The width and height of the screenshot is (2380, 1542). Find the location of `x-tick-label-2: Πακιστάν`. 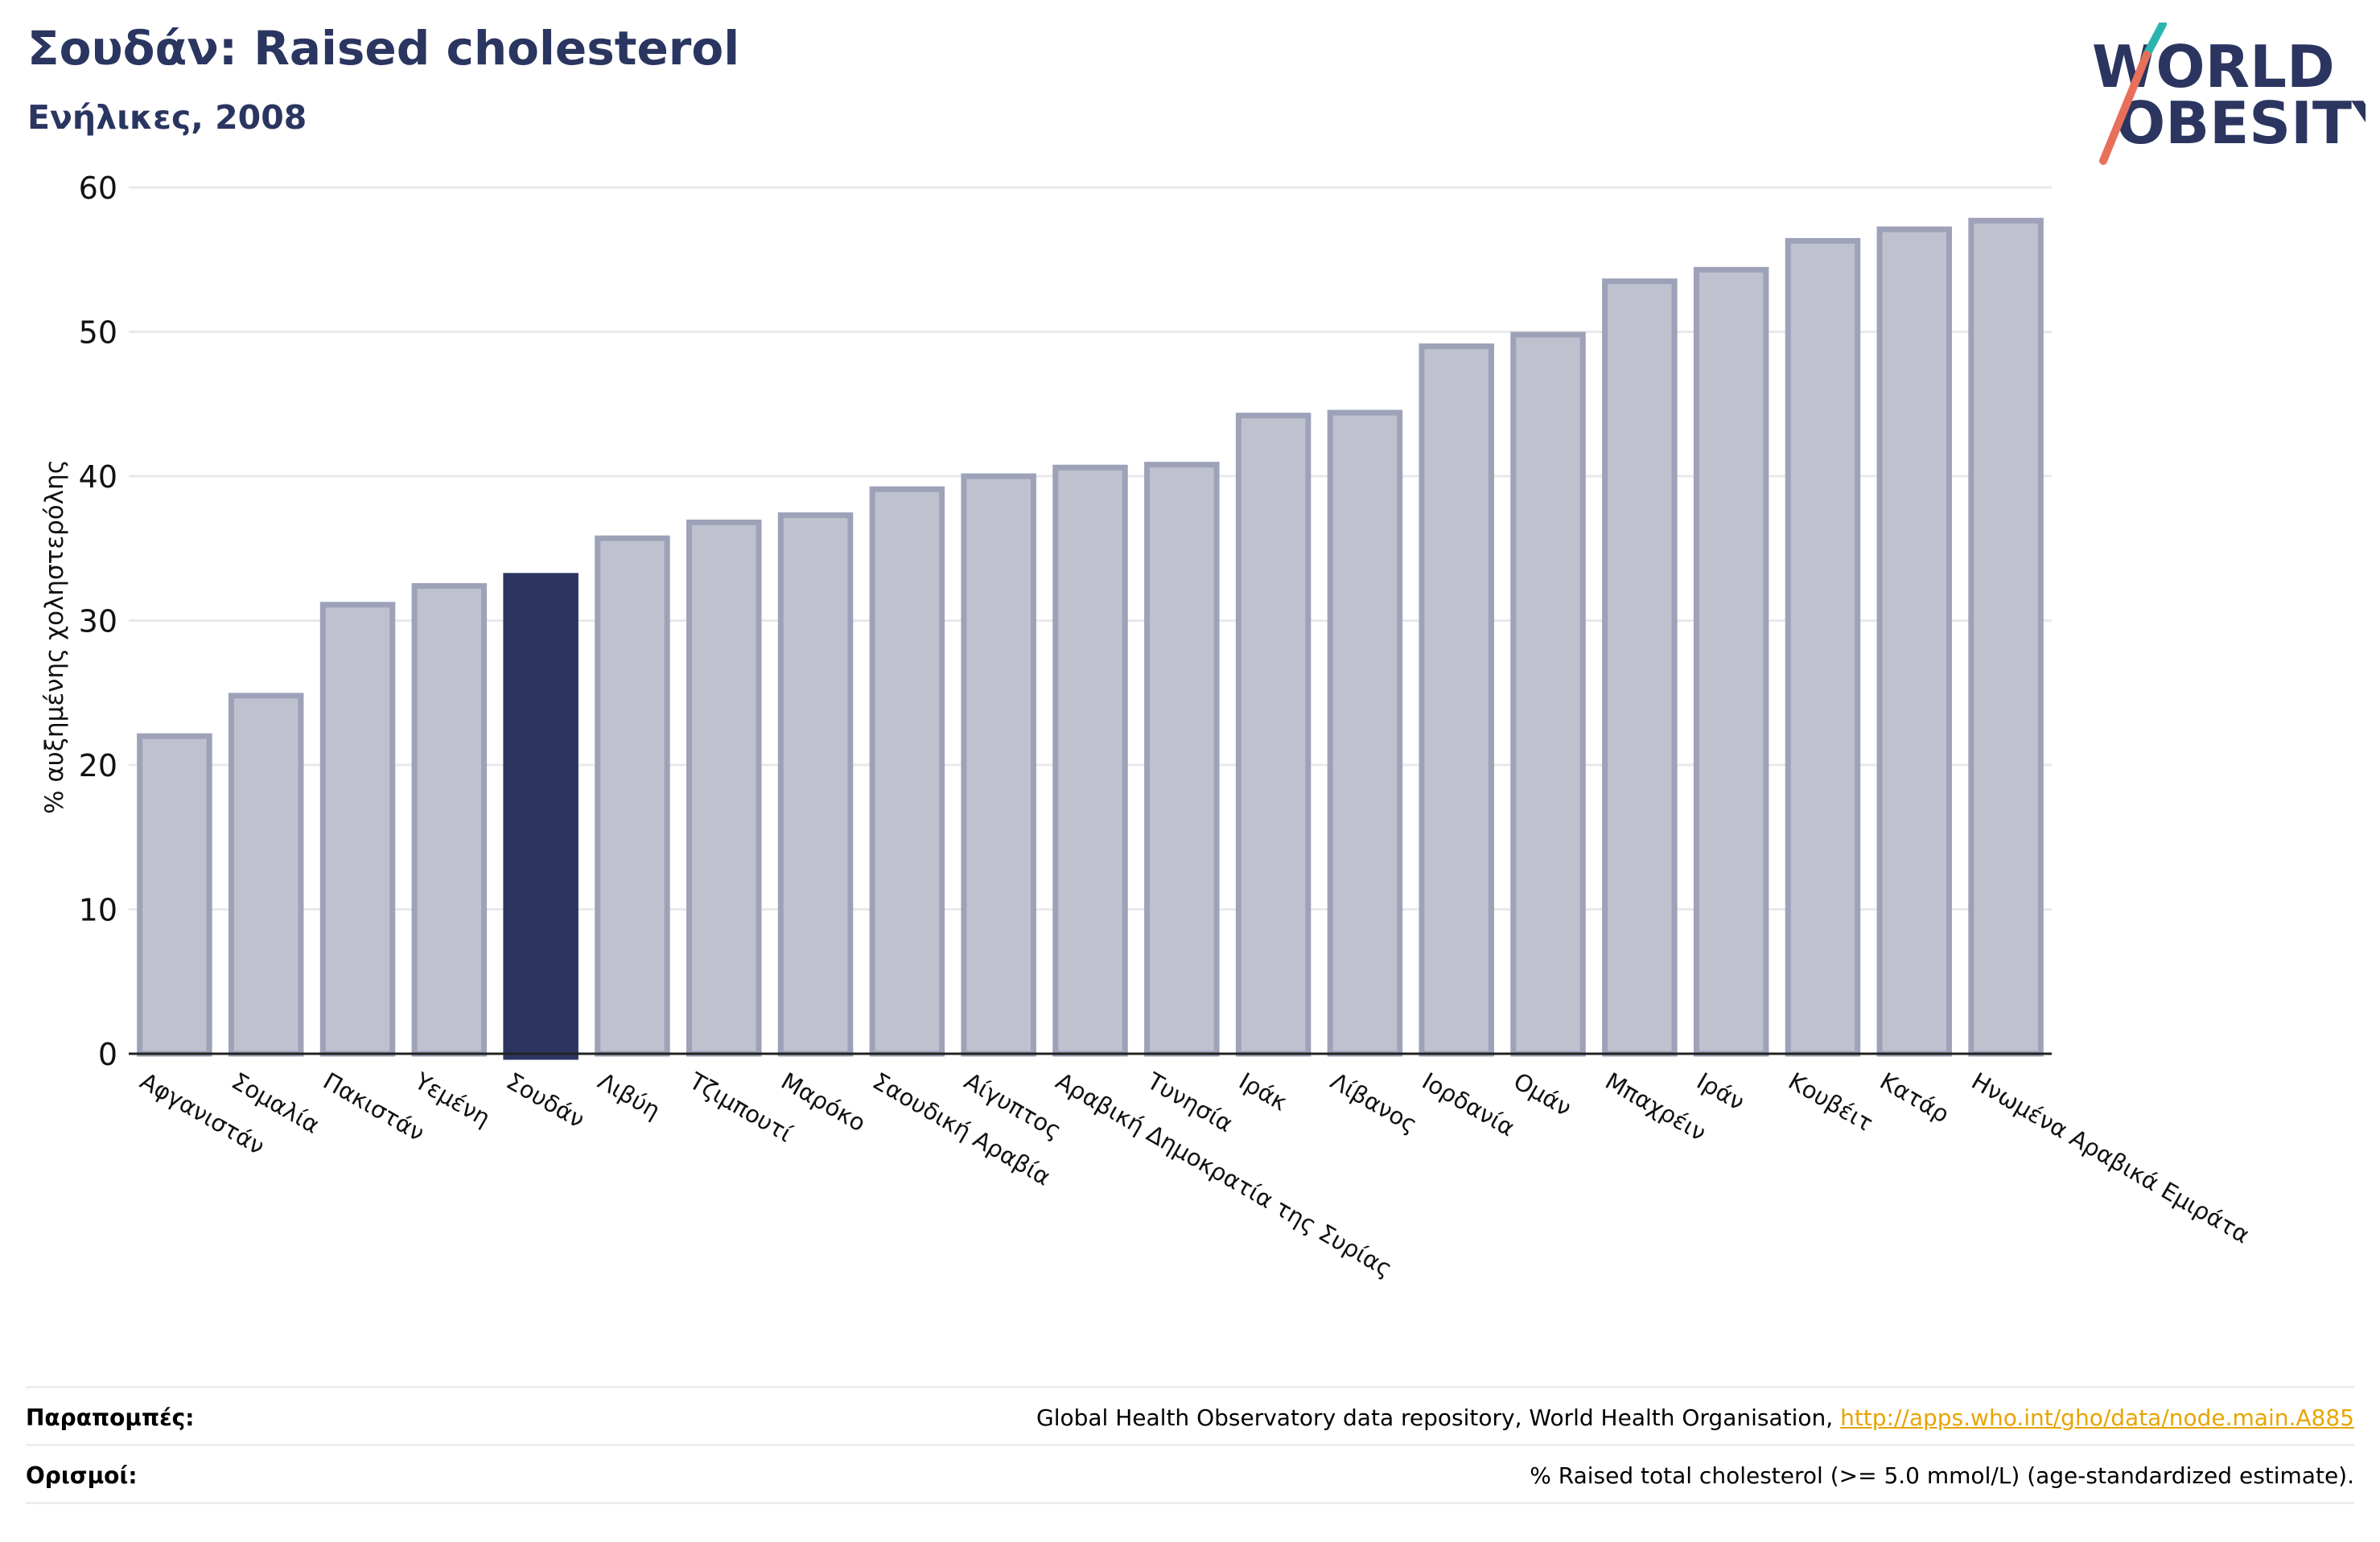

x-tick-label-2: Πακιστάν is located at coordinates (374, 1107).